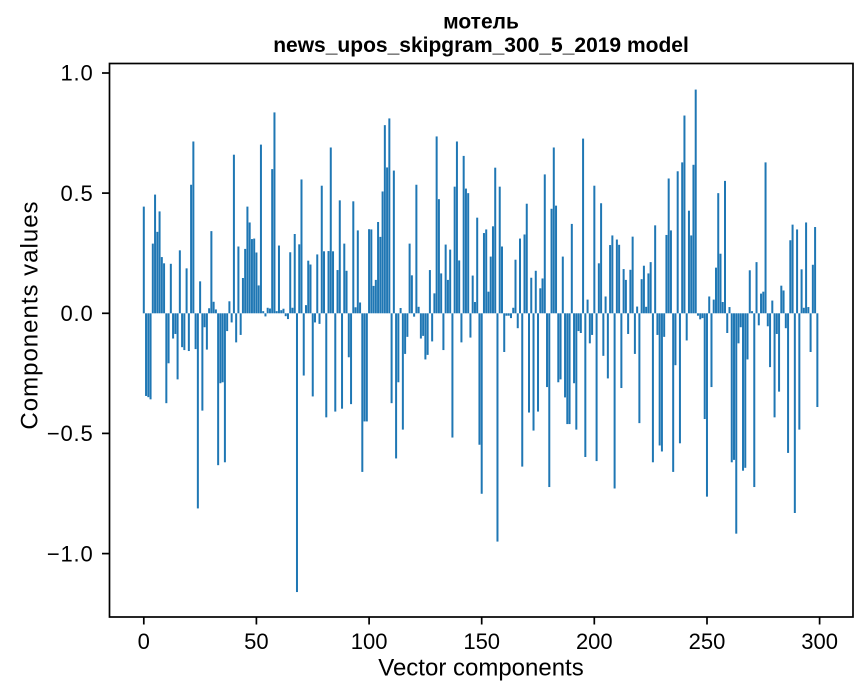  I want to click on svg-text: 50, so click(256, 641).